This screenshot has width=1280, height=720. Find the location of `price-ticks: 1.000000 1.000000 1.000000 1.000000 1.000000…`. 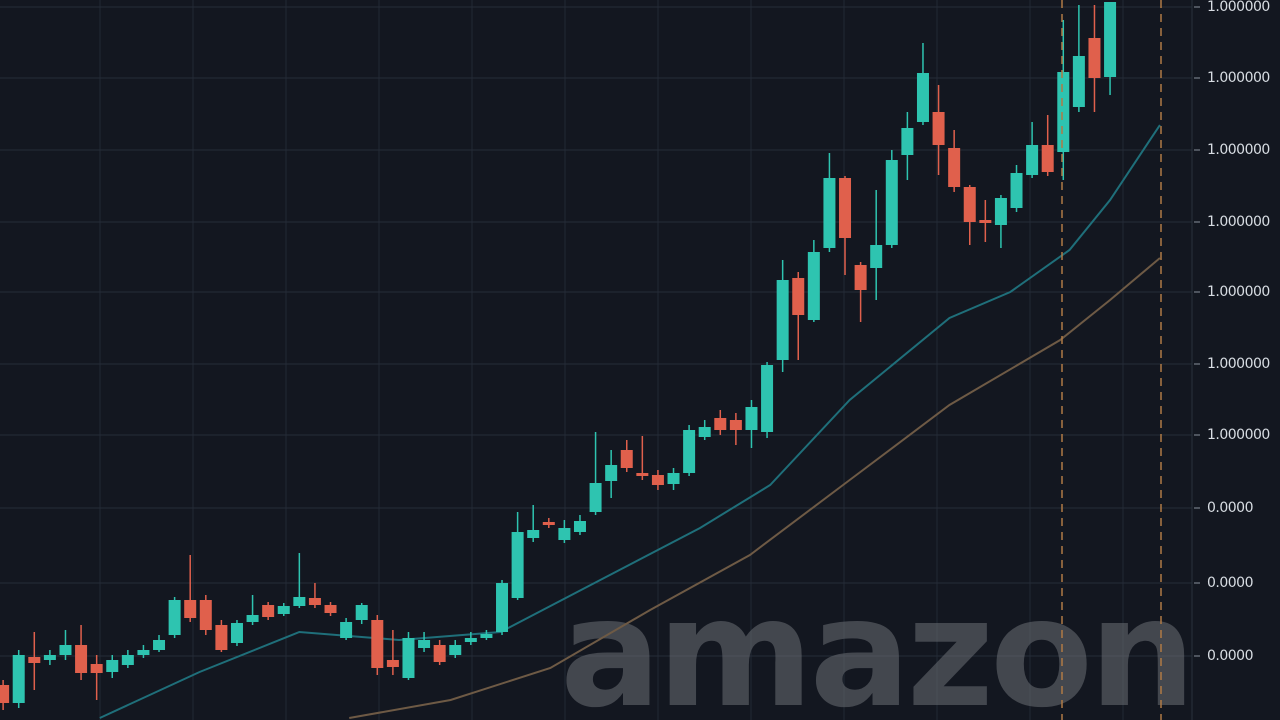

price-ticks: 1.000000 1.000000 1.000000 1.000000 1.000000… is located at coordinates (1232, 332).